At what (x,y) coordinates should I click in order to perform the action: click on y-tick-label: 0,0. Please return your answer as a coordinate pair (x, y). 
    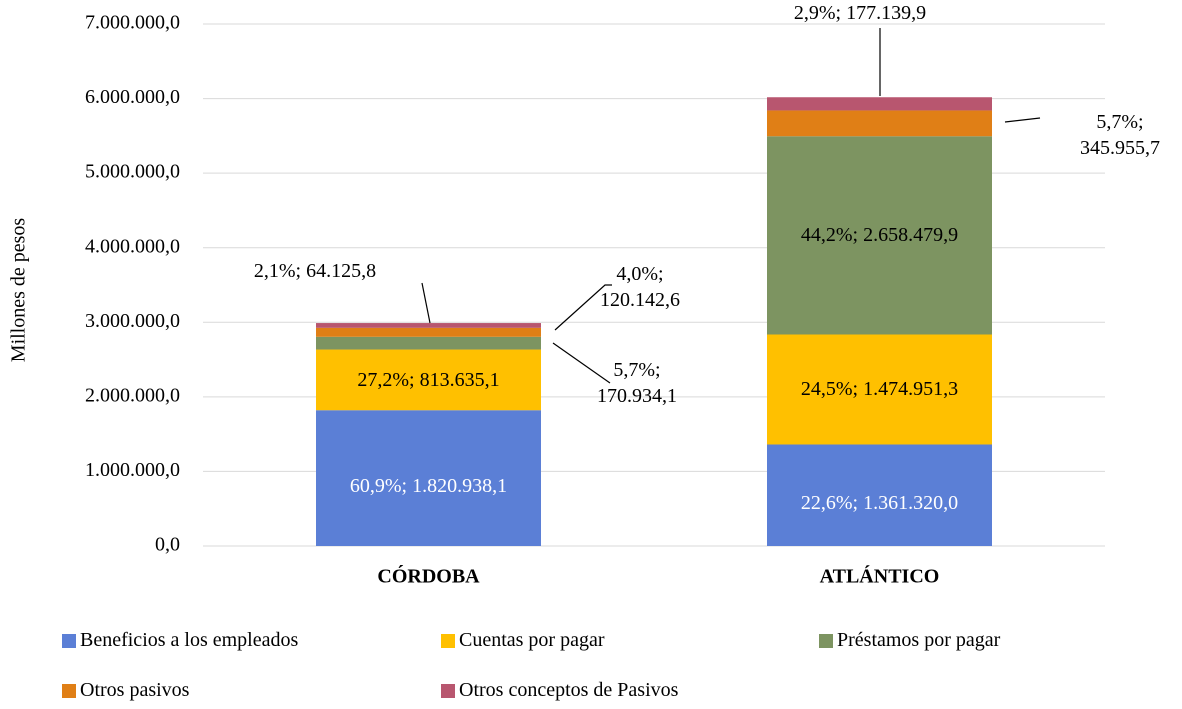
    Looking at the image, I should click on (167, 545).